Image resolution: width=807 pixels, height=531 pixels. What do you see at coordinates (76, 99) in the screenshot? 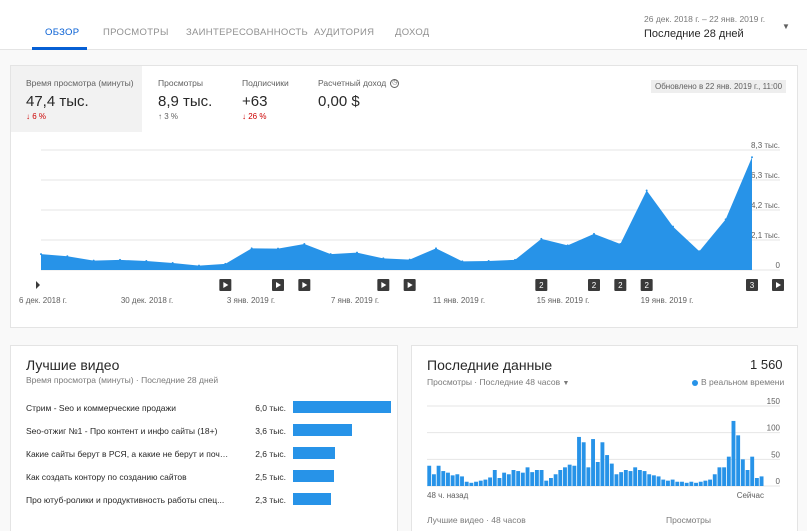
I see `metric-watch-time: Время просмотра (минуты) 47,4 тыс. ↓ 6 %` at bounding box center [76, 99].